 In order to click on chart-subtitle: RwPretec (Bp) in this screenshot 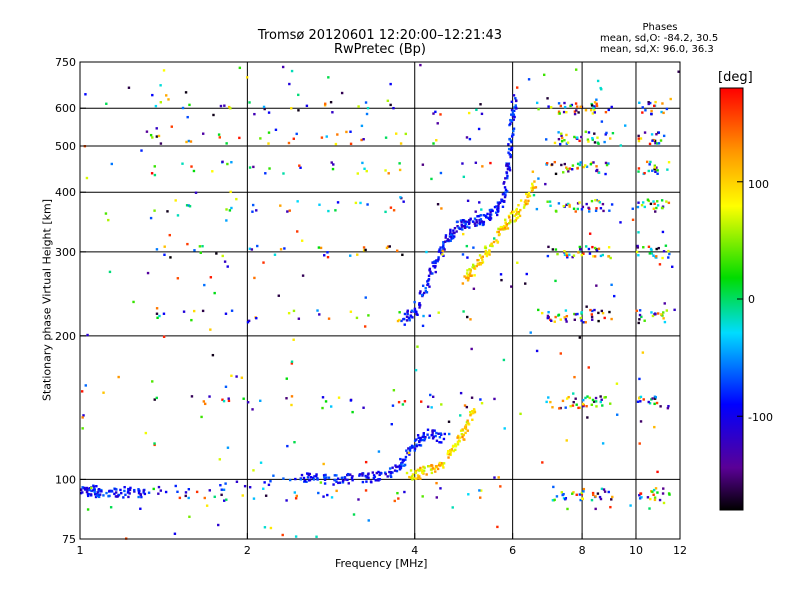, I will do `click(380, 49)`.